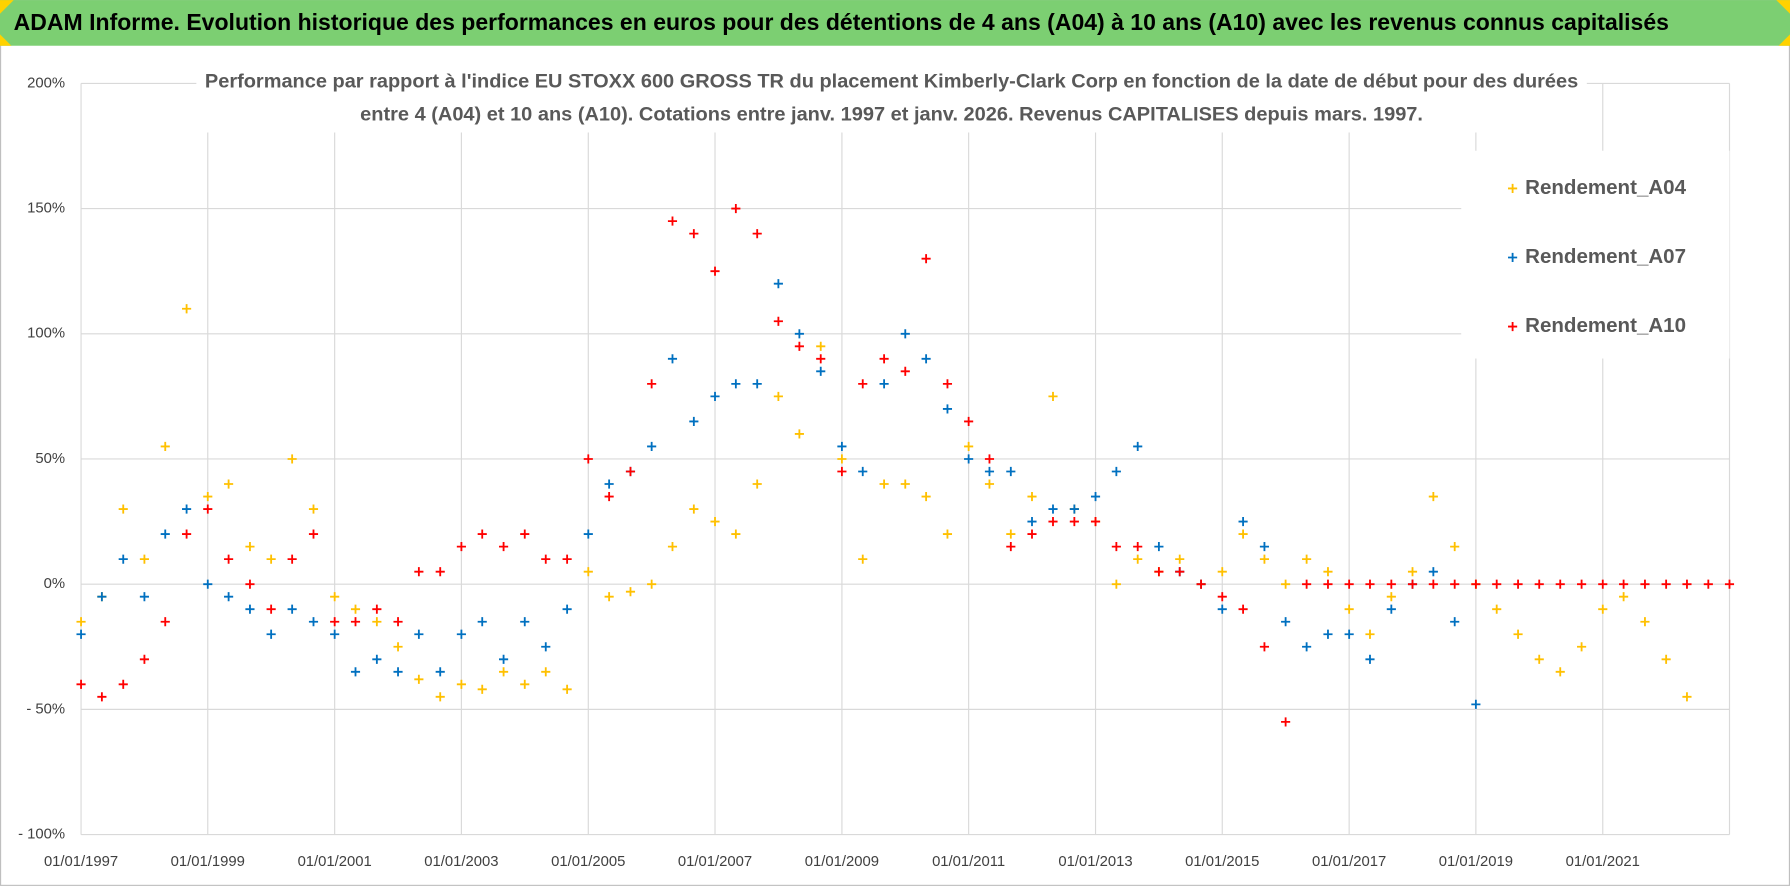 The width and height of the screenshot is (1790, 886). What do you see at coordinates (1603, 862) in the screenshot?
I see `x-tick-label: 01/01/2021` at bounding box center [1603, 862].